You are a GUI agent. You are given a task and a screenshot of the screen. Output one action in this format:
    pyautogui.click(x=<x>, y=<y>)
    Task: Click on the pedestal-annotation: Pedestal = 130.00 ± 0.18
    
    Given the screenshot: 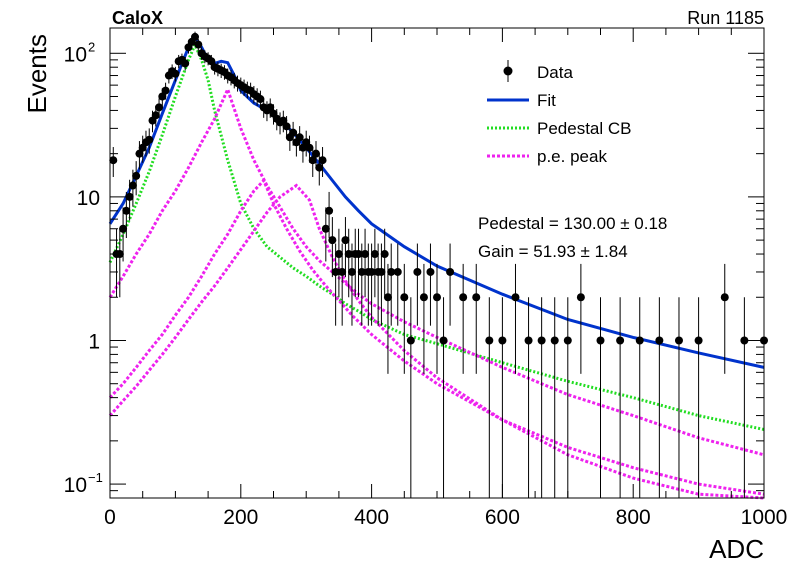 What is the action you would take?
    pyautogui.click(x=572, y=223)
    